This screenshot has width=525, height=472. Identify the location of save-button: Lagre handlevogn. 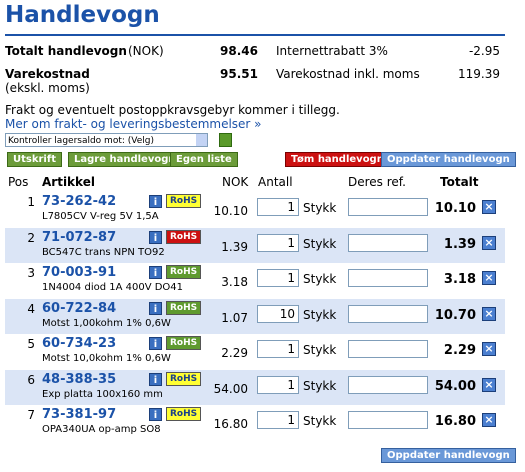
(125, 159).